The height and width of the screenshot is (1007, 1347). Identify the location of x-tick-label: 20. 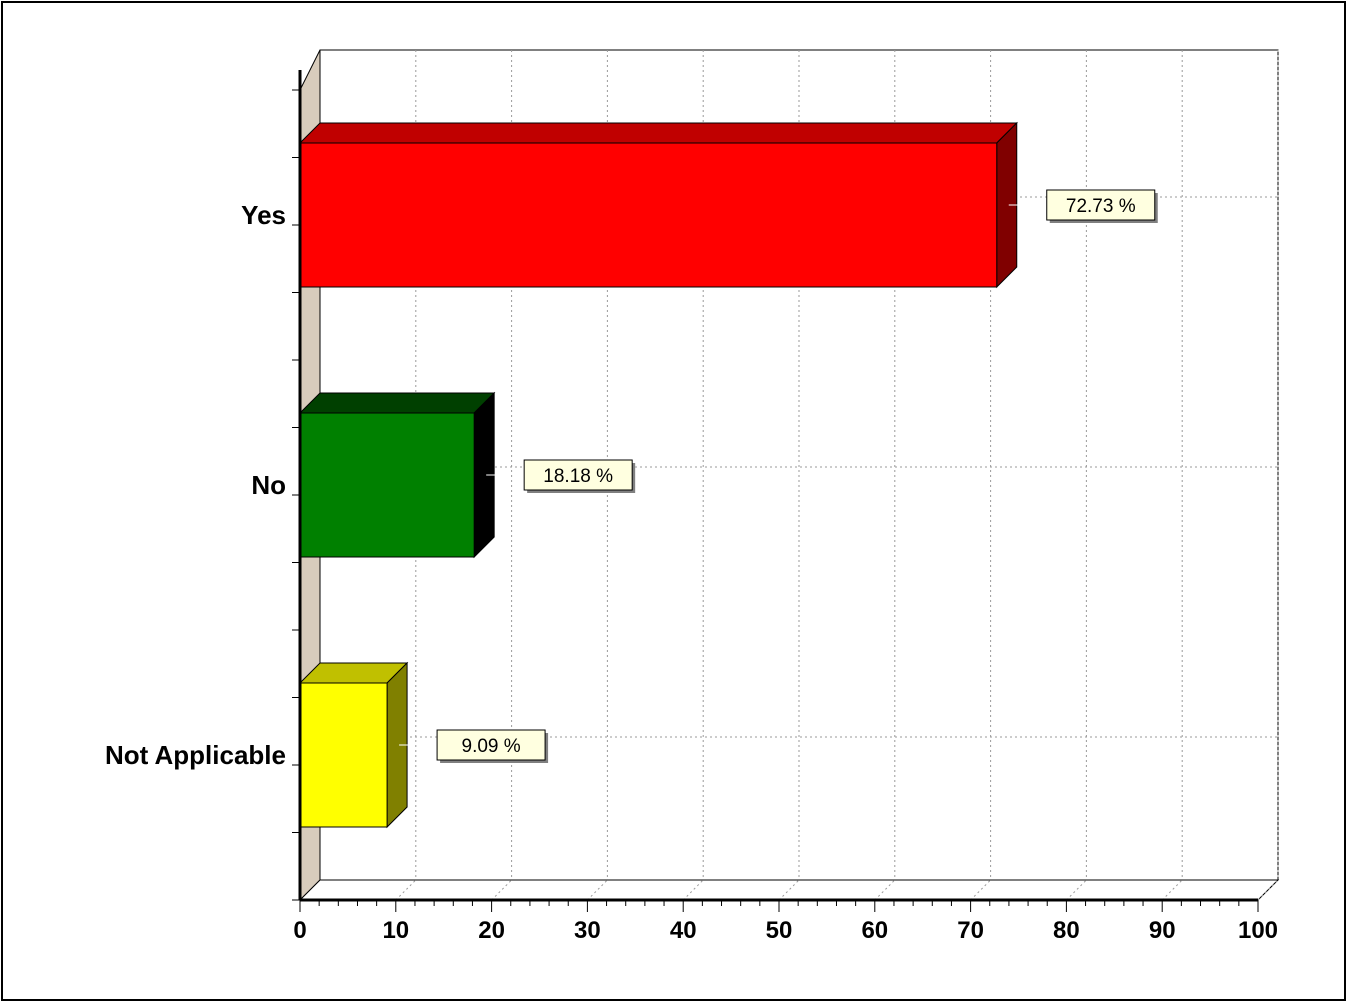
(491, 930).